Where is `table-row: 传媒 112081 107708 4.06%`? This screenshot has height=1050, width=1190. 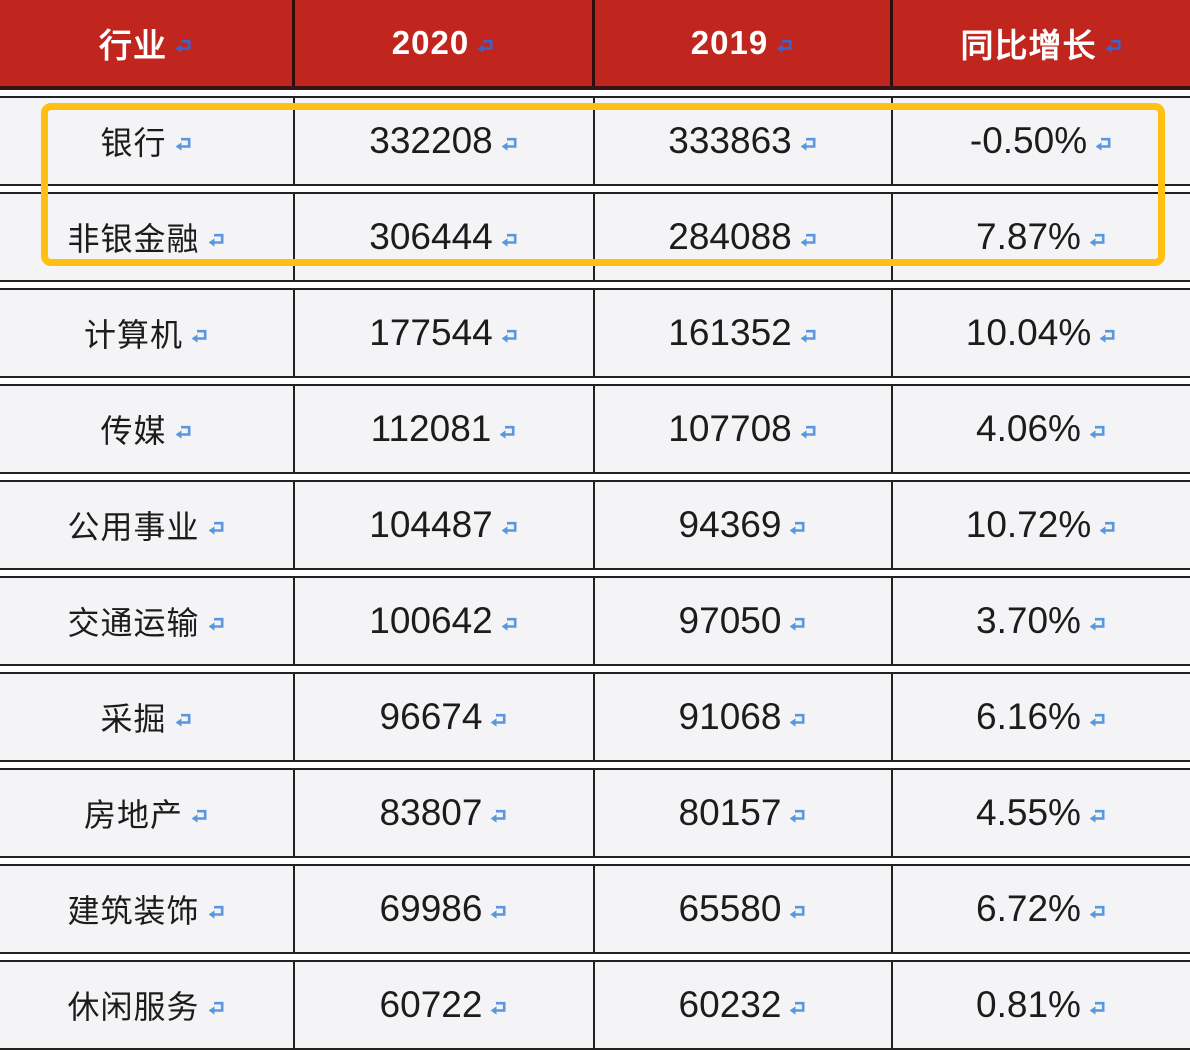 table-row: 传媒 112081 107708 4.06% is located at coordinates (595, 429).